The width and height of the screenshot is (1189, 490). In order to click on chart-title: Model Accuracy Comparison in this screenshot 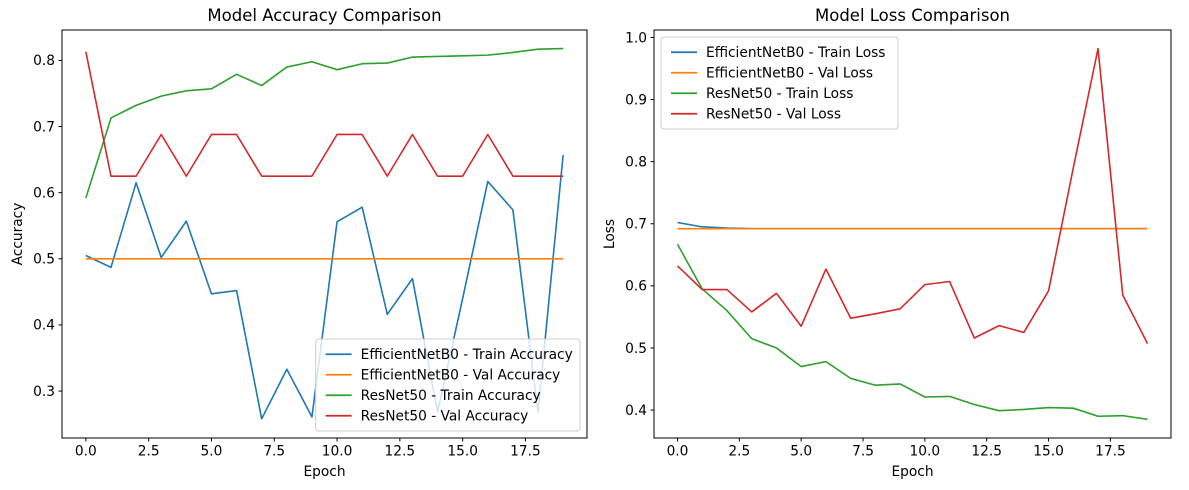, I will do `click(324, 15)`.